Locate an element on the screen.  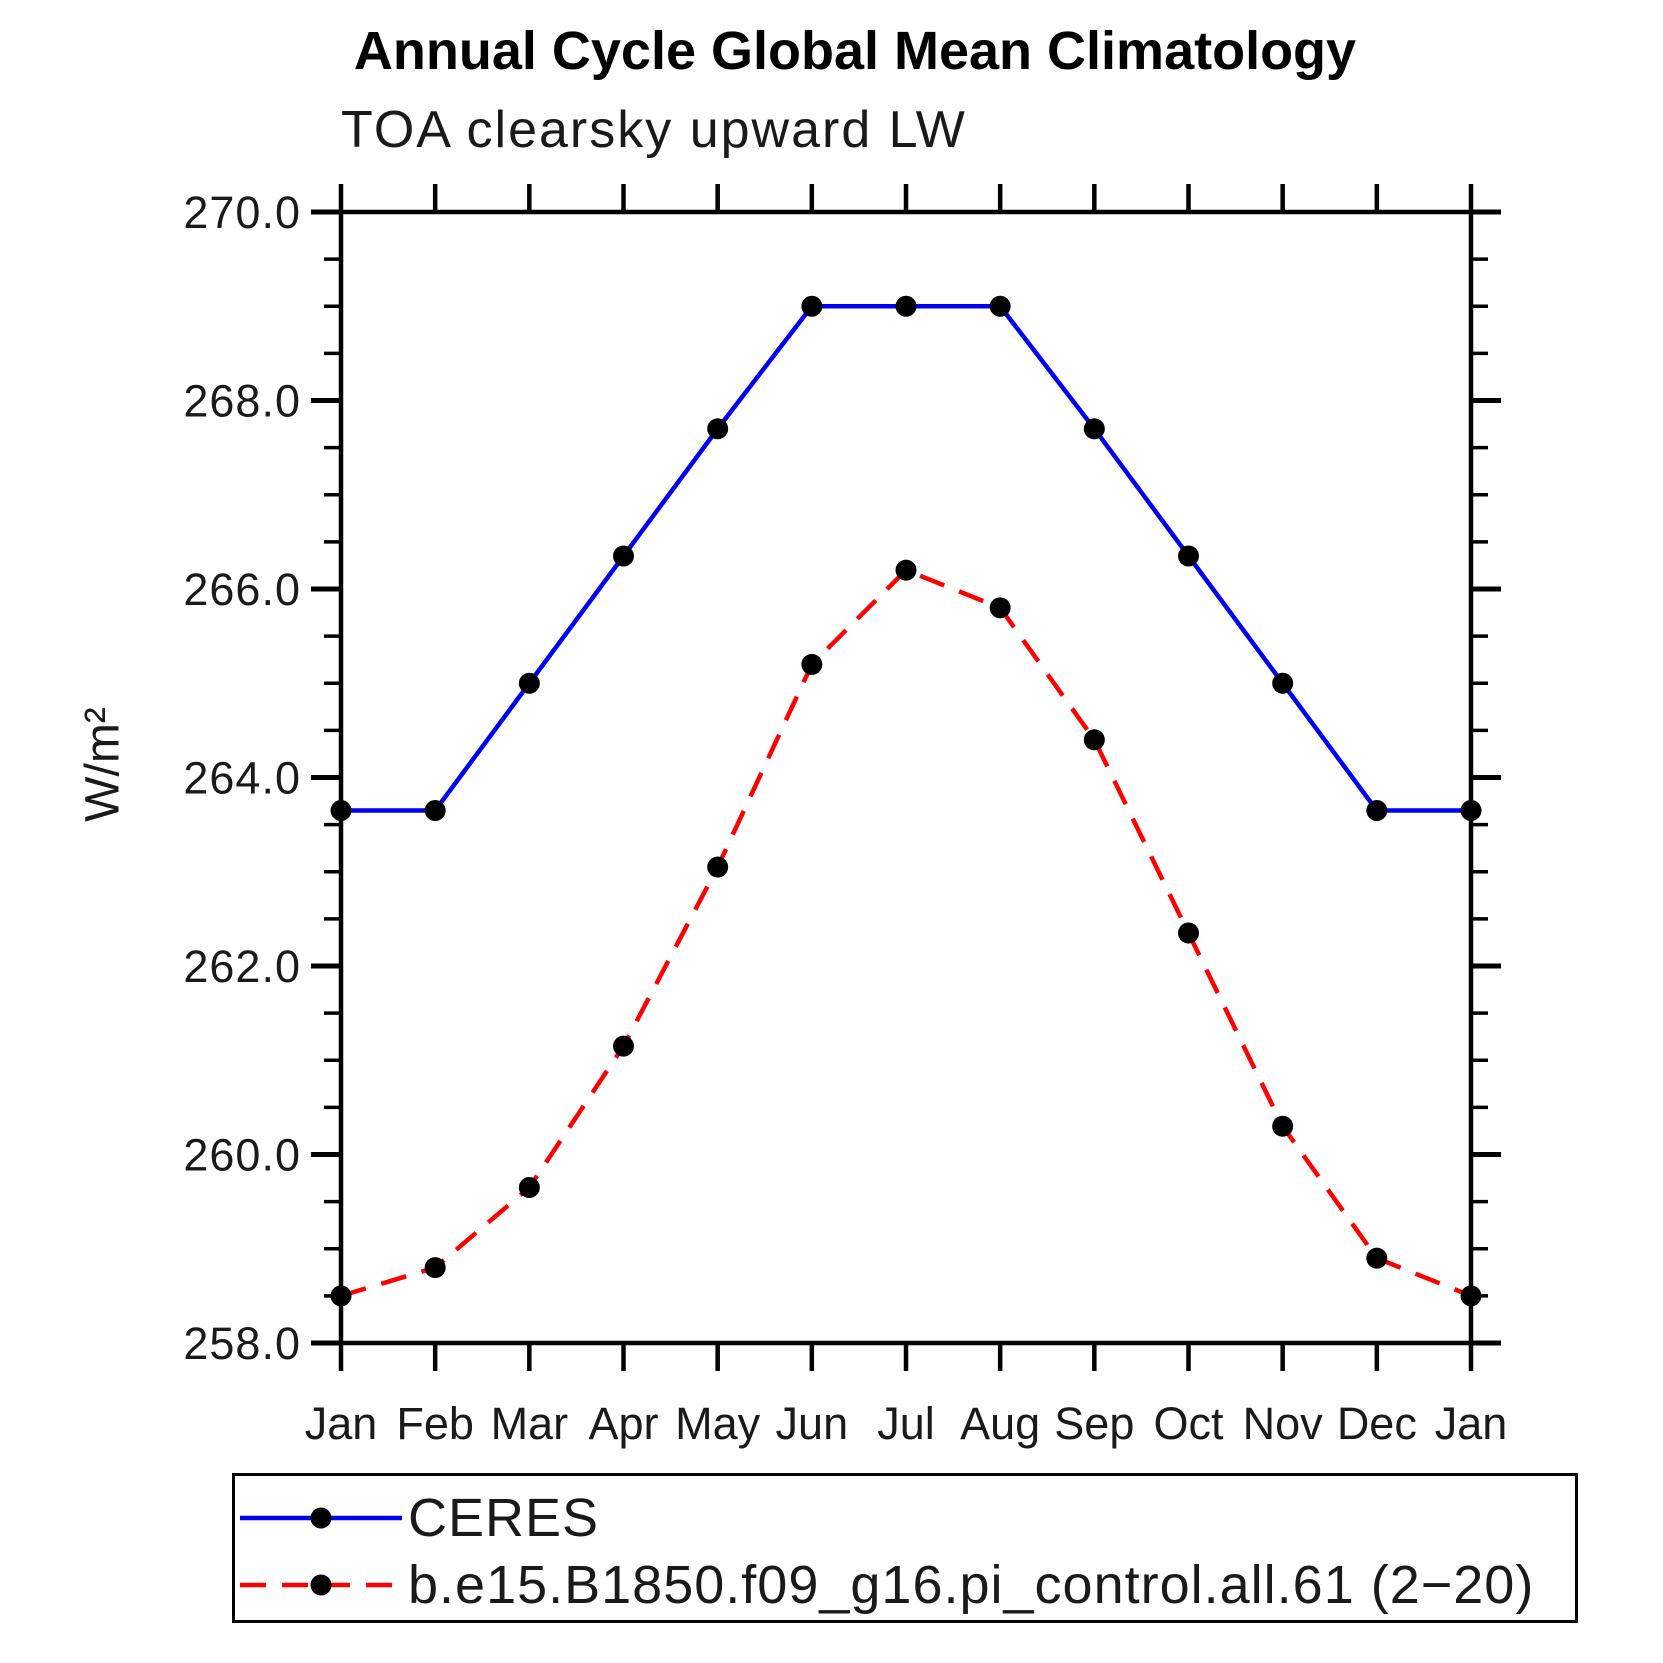
y-tick-label: 268.0 is located at coordinates (242, 401).